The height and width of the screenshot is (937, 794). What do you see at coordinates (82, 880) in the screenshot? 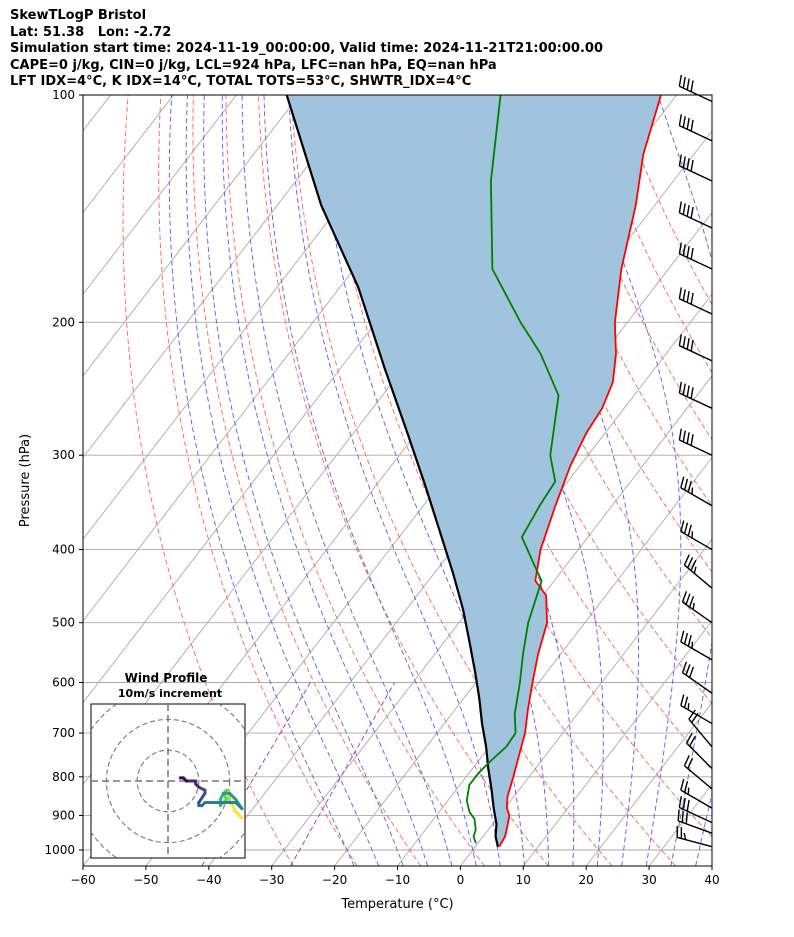
I see `x-tick-label: −60` at bounding box center [82, 880].